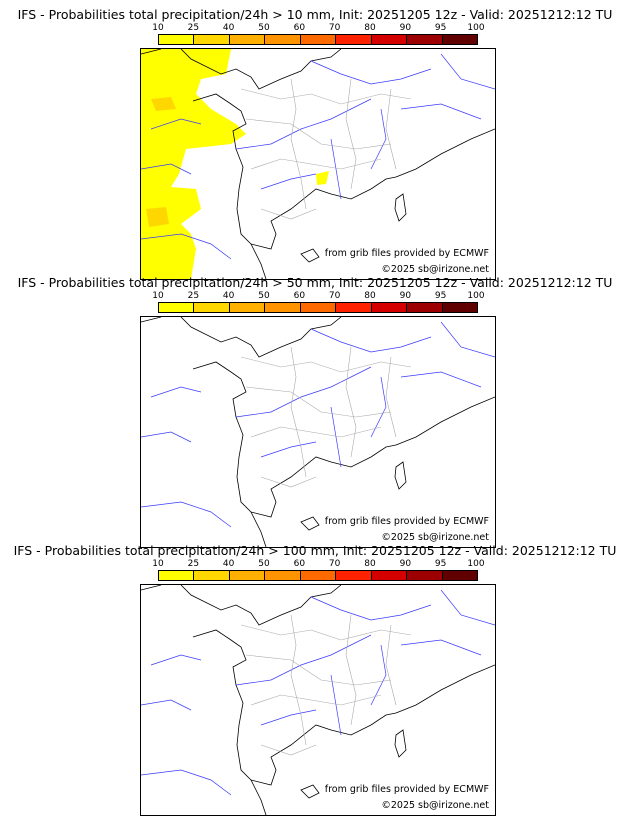 This screenshot has height=828, width=630. Describe the element at coordinates (235, 164) in the screenshot. I see `precip-probability-area` at that location.